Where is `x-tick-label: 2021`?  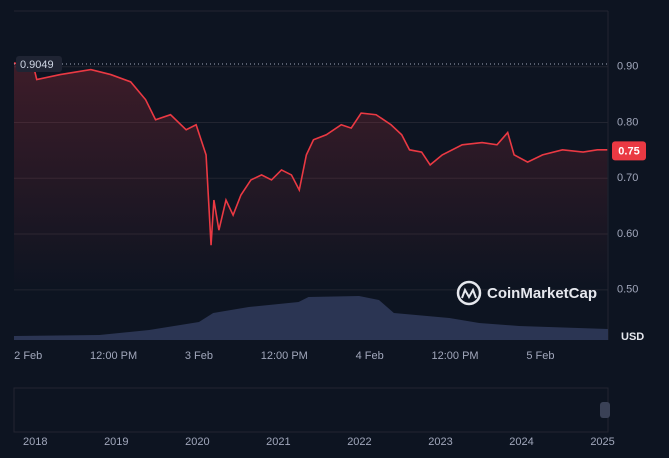
x-tick-label: 2021 is located at coordinates (278, 442).